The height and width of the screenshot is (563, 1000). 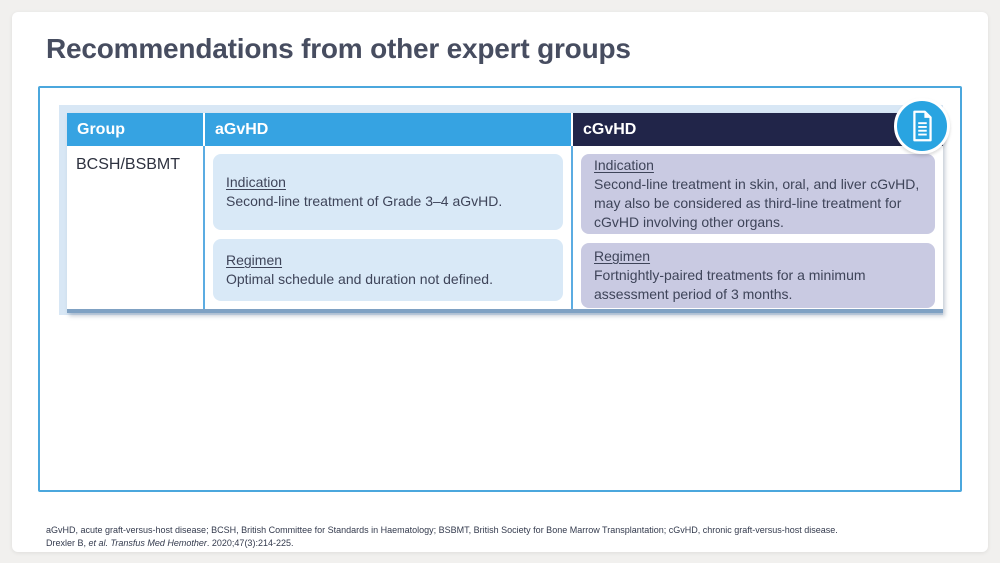 I want to click on document-icon, so click(x=922, y=126).